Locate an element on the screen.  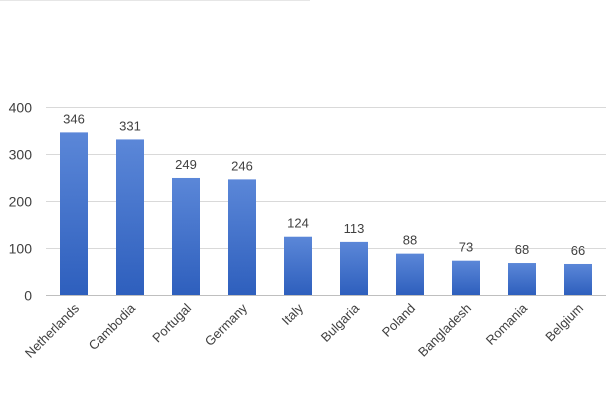
category-label: Bangladesh is located at coordinates (444, 330).